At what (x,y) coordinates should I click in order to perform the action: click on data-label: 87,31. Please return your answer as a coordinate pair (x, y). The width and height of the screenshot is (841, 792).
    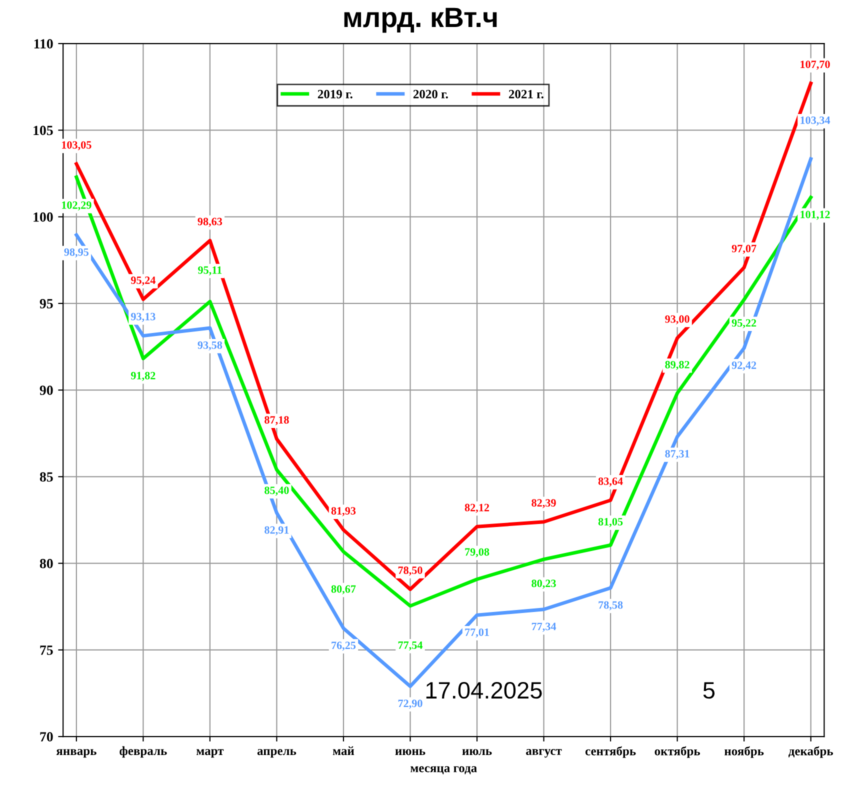
    Looking at the image, I should click on (677, 455).